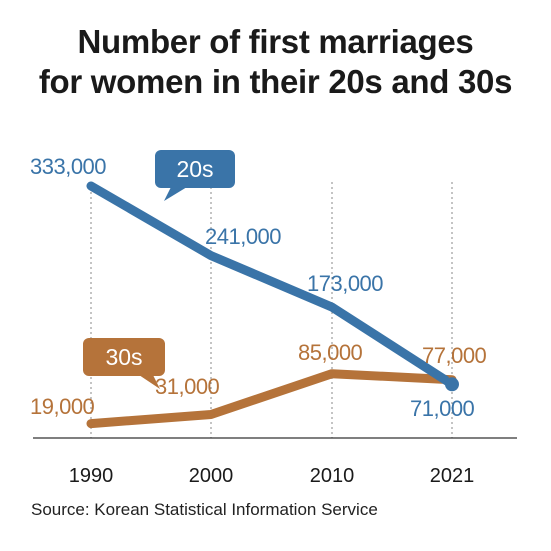 Image resolution: width=551 pixels, height=551 pixels. I want to click on data-label-20s-2021: 71,000, so click(442, 408).